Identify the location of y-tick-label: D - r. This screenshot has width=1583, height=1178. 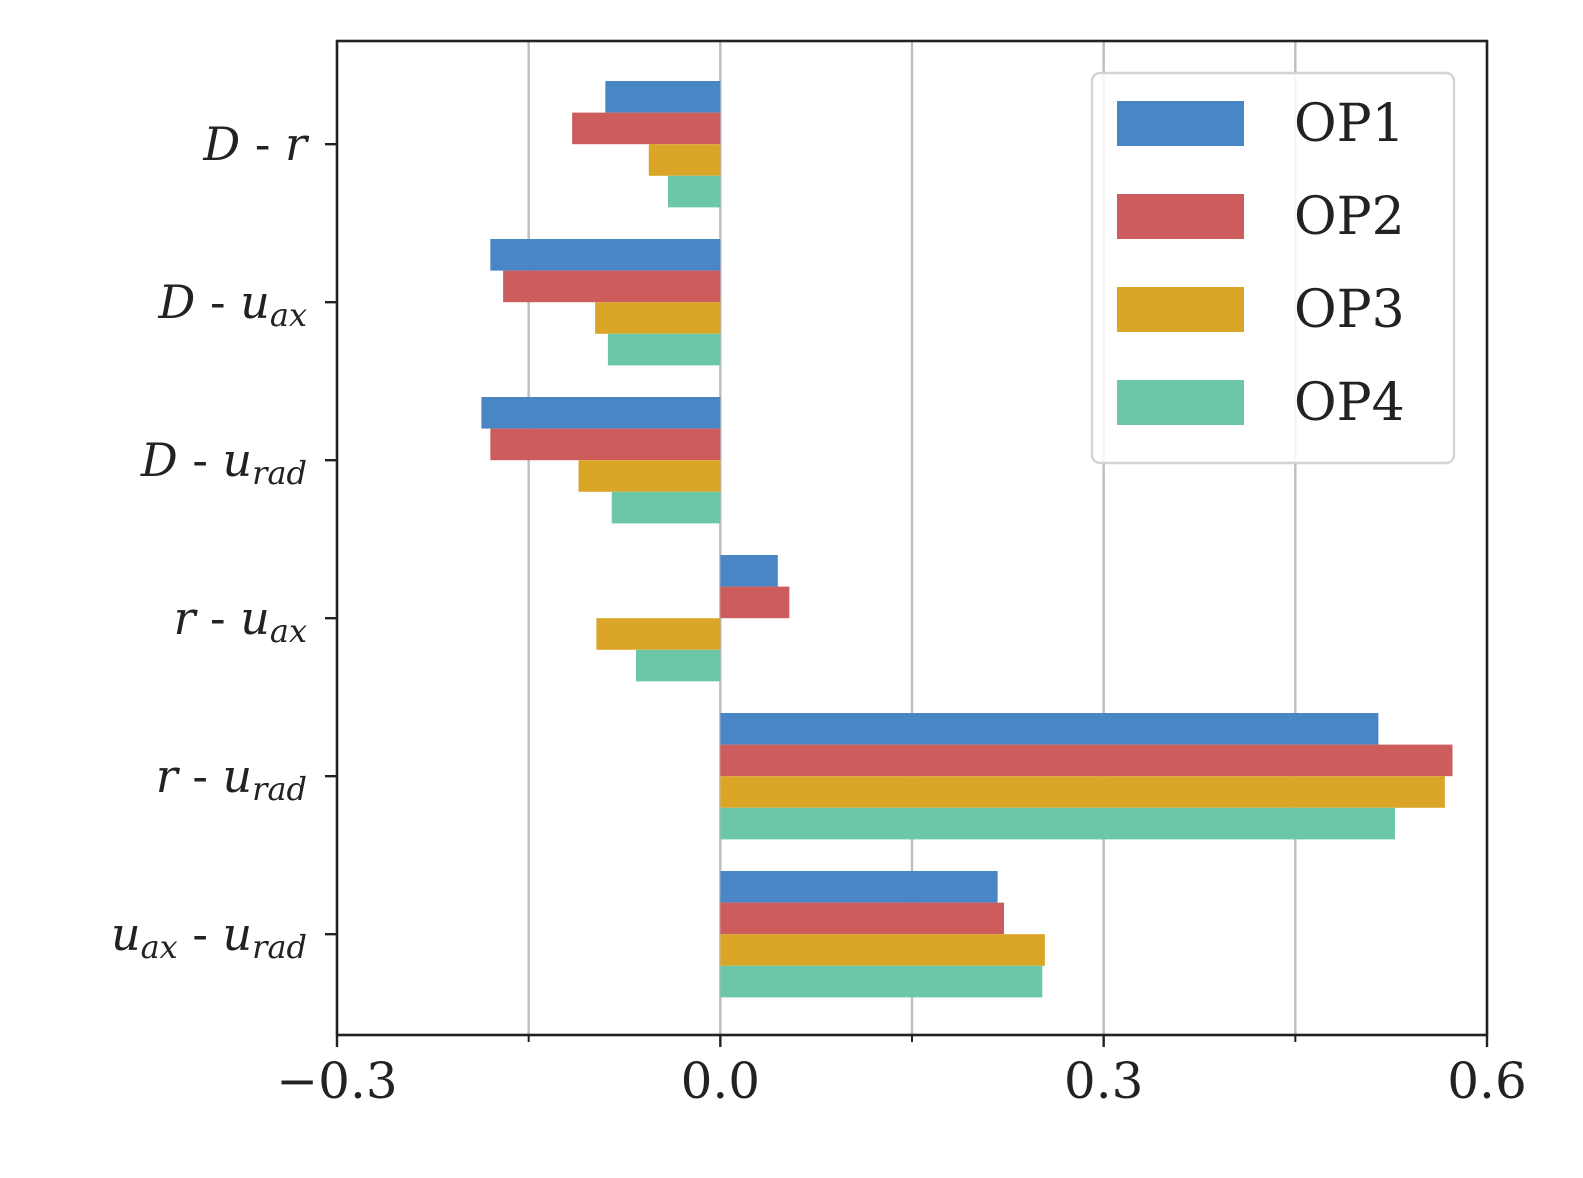
(256, 144).